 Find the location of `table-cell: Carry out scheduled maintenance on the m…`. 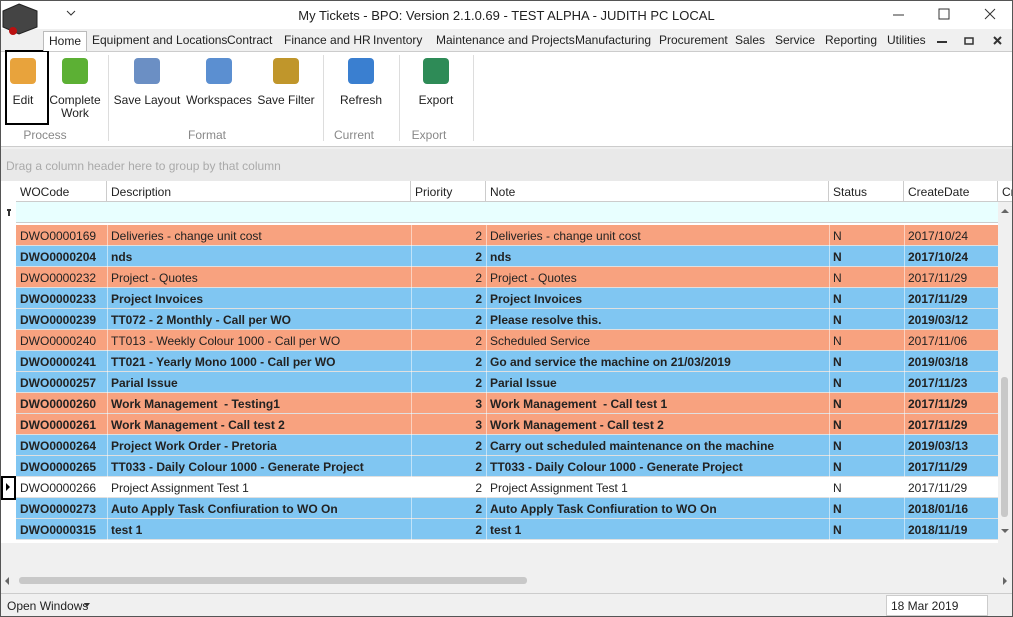

table-cell: Carry out scheduled maintenance on the m… is located at coordinates (632, 446).